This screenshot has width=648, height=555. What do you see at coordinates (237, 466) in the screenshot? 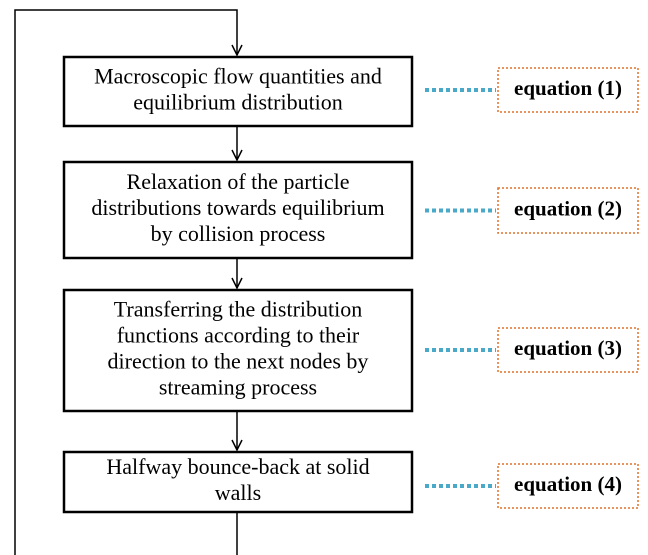
I see `process-text: Halfway bounce-back at solid` at bounding box center [237, 466].